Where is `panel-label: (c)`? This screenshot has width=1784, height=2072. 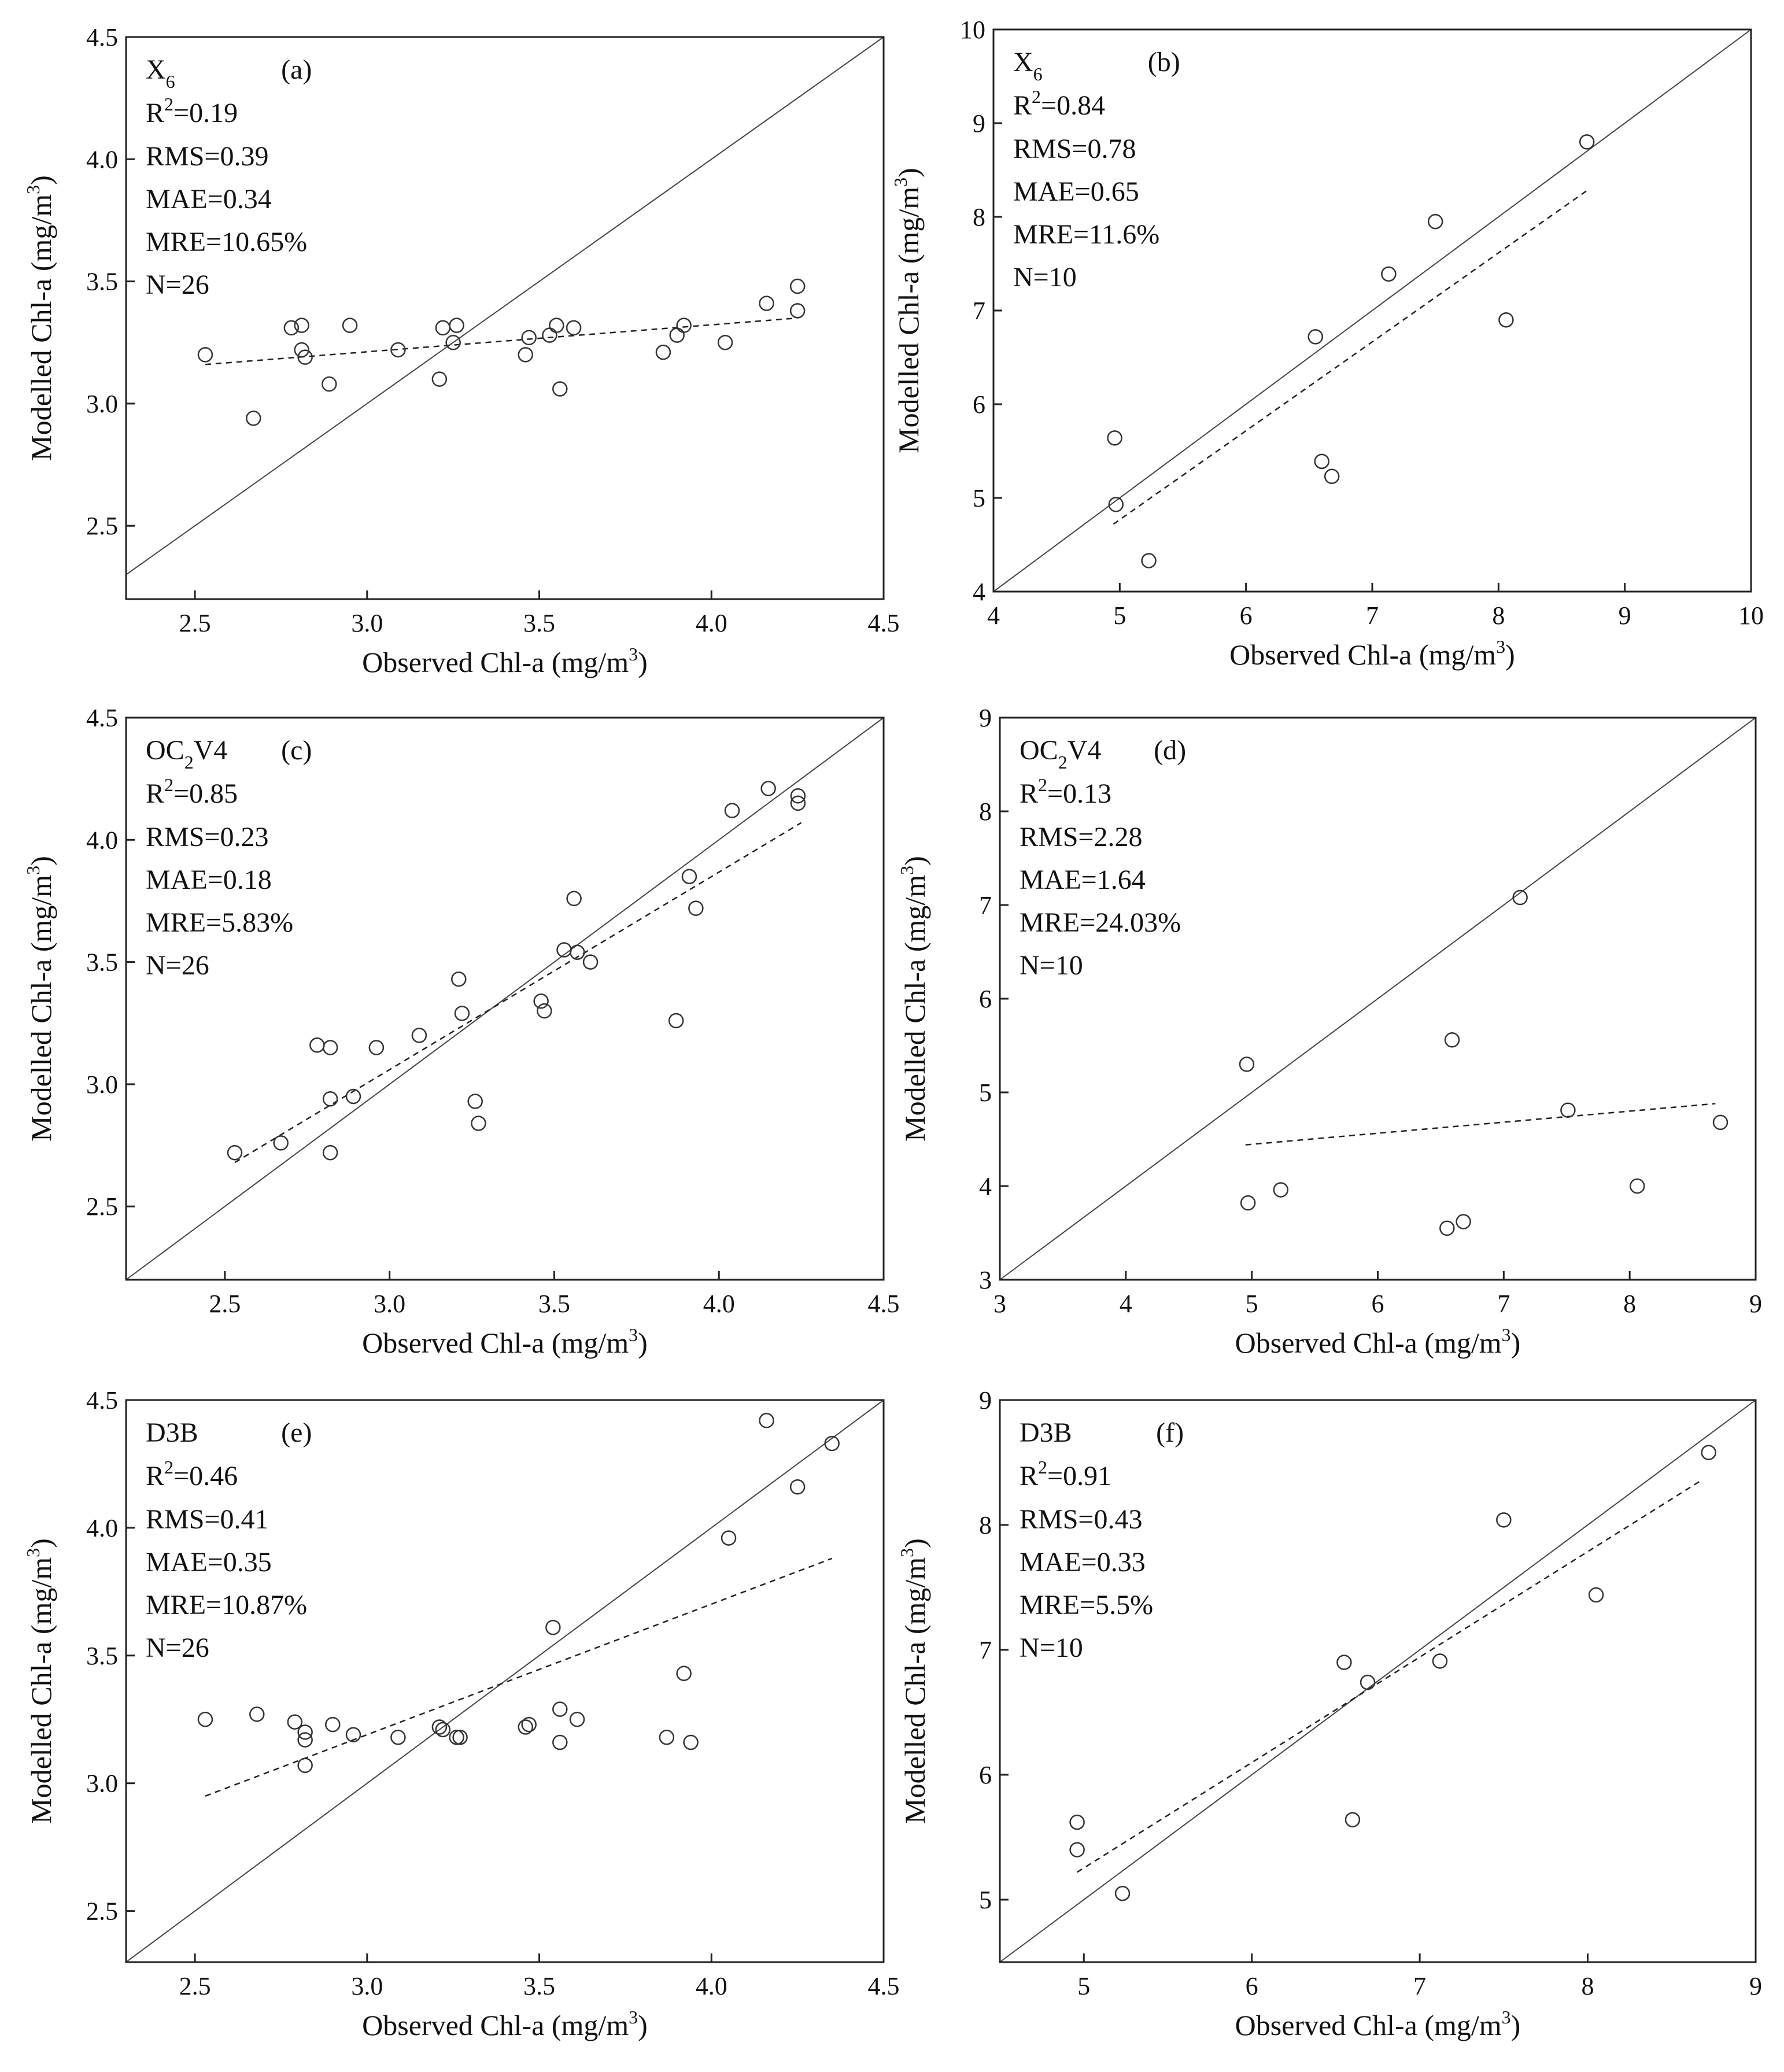 panel-label: (c) is located at coordinates (296, 750).